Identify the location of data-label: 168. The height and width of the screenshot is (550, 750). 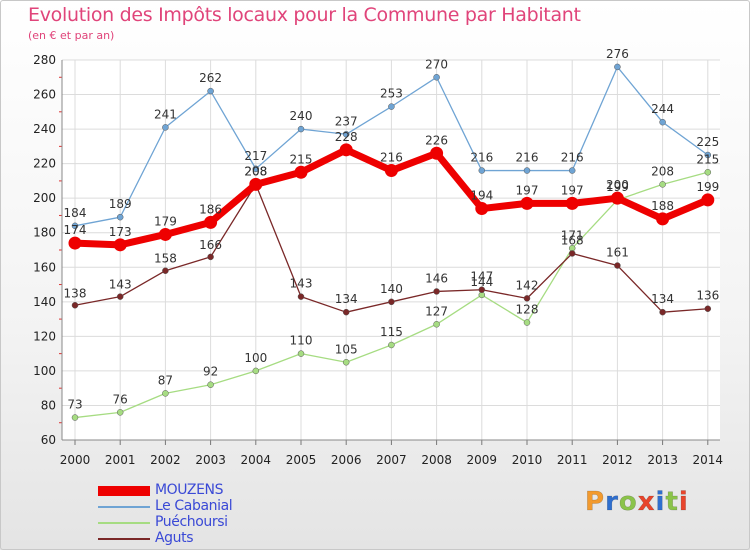
(572, 240).